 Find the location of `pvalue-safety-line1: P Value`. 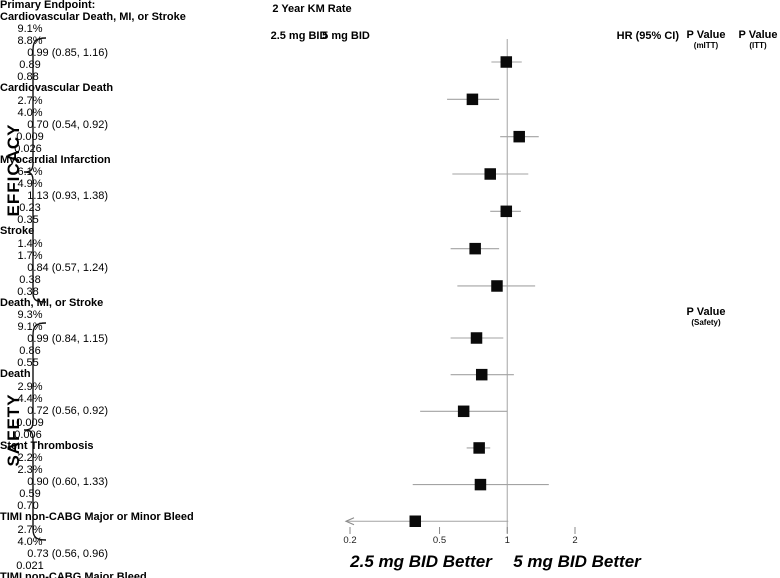

pvalue-safety-line1: P Value is located at coordinates (706, 312).